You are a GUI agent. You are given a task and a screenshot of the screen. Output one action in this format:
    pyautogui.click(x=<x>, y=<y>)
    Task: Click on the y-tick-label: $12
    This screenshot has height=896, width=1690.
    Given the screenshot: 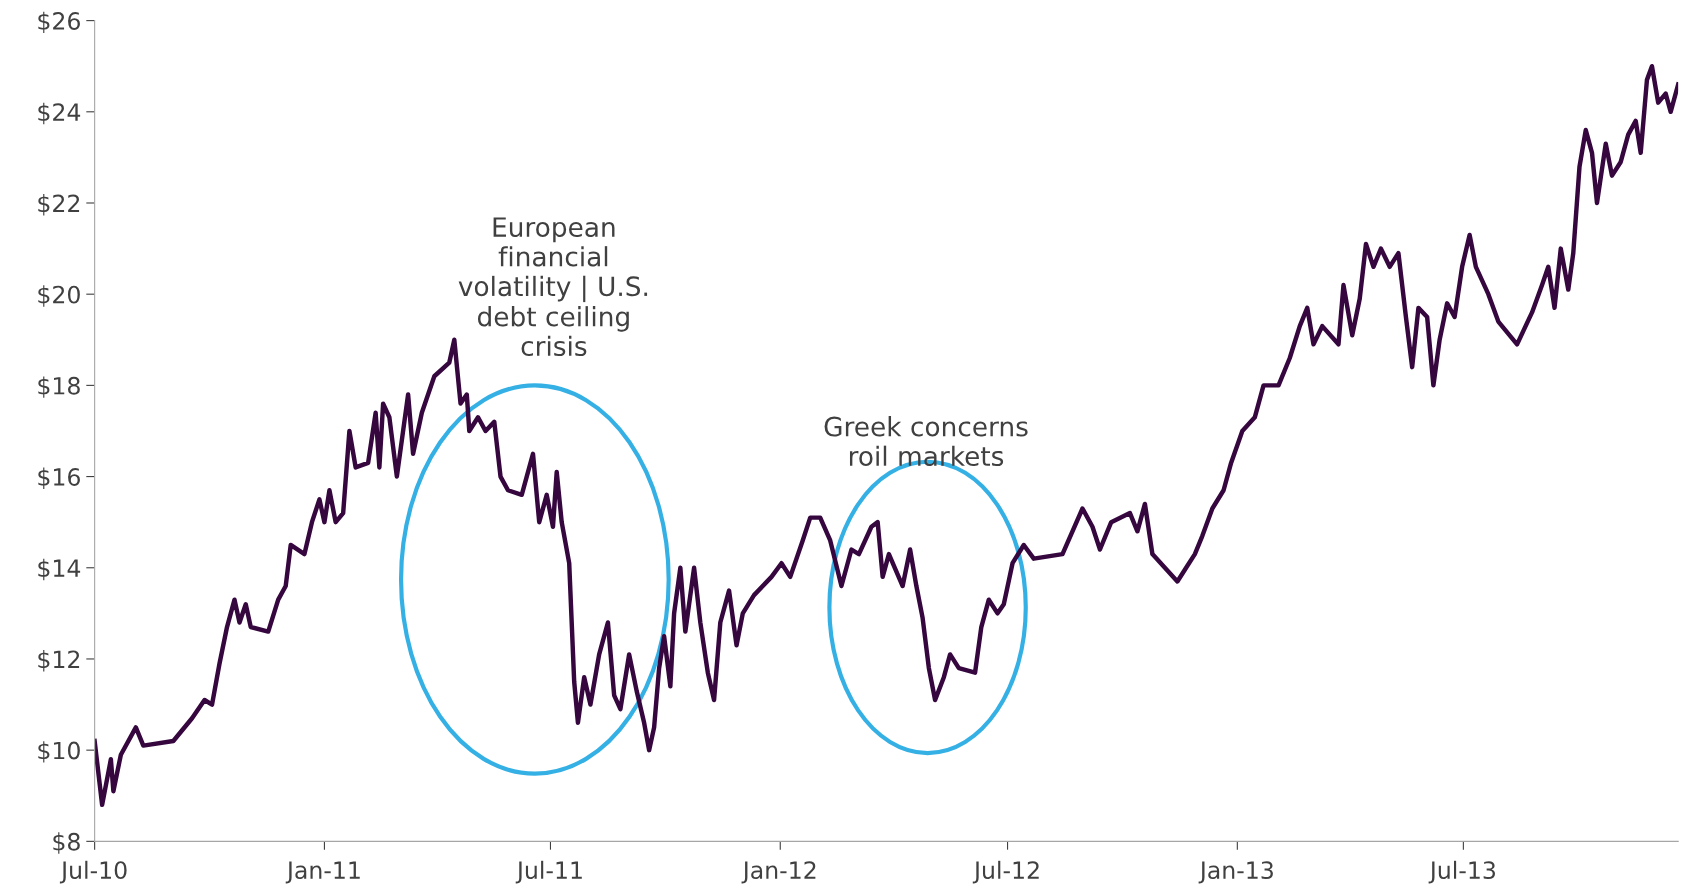 What is the action you would take?
    pyautogui.click(x=59, y=660)
    